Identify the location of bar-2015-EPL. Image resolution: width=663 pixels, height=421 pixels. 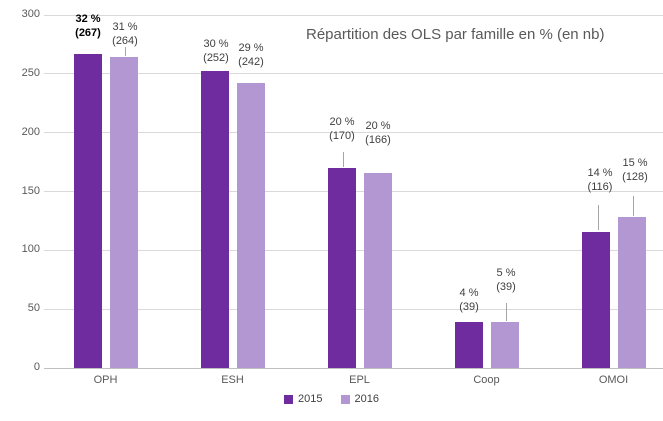
(341, 267).